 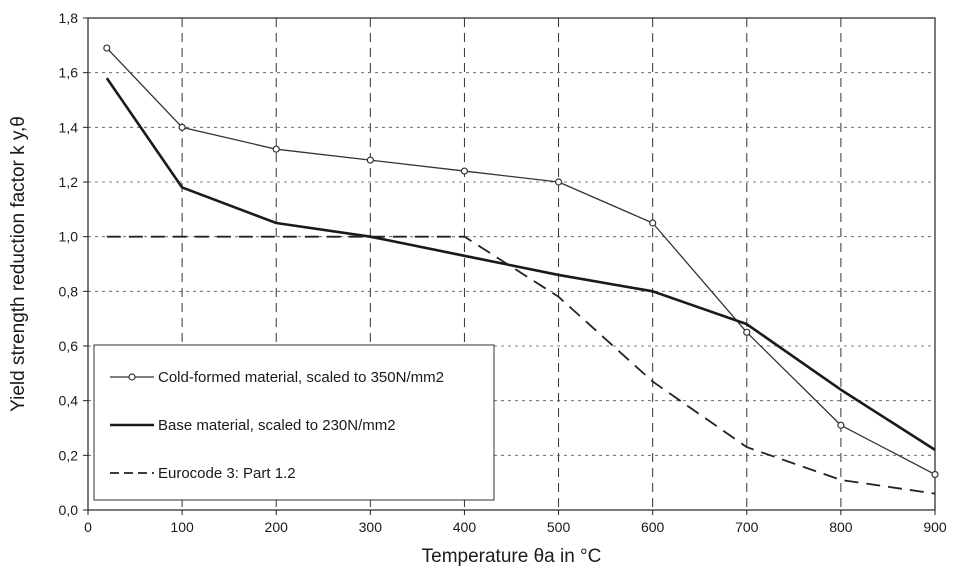 What do you see at coordinates (69, 510) in the screenshot?
I see `y-tick-label: 0,0` at bounding box center [69, 510].